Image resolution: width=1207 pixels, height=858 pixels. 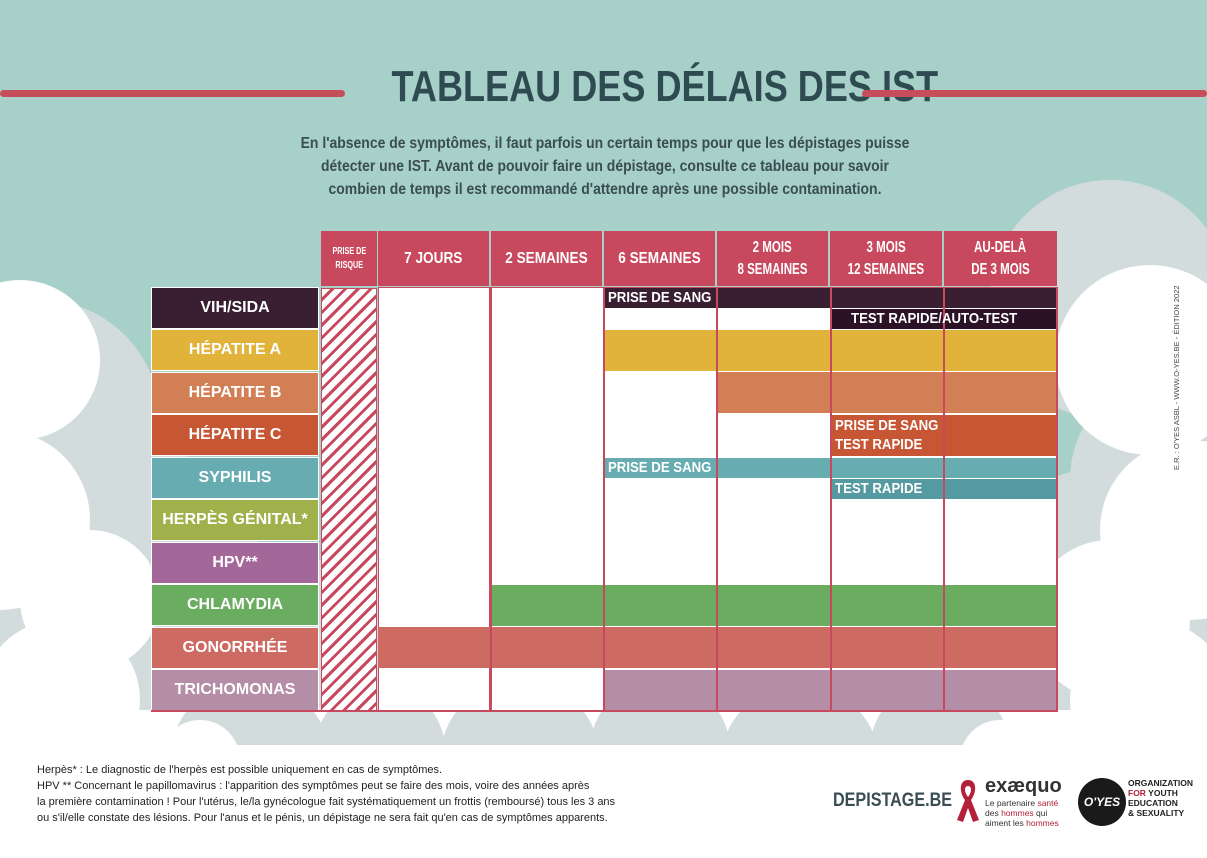 What do you see at coordinates (235, 605) in the screenshot?
I see `row-label-chlamydia: CHLAMYDIA` at bounding box center [235, 605].